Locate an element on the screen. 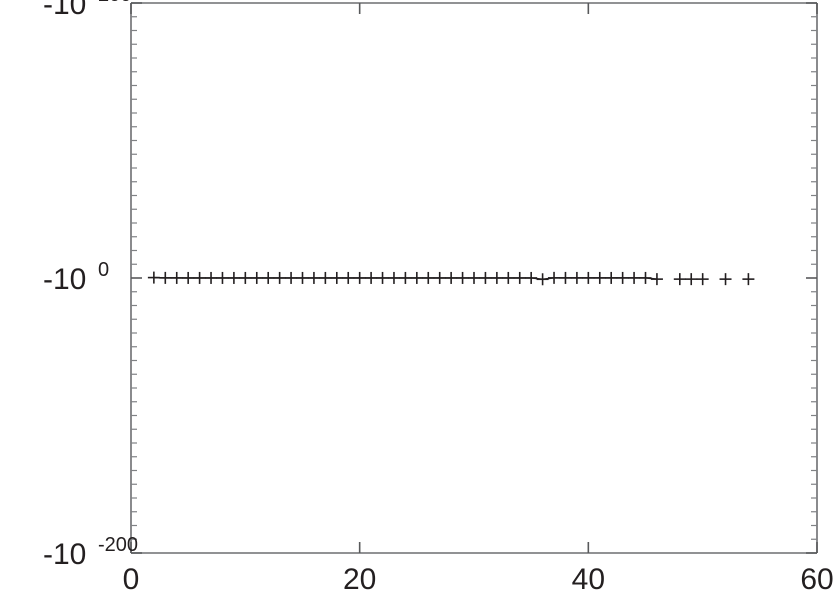 The width and height of the screenshot is (837, 600). y-tick-label: -10 -200 is located at coordinates (90, 552).